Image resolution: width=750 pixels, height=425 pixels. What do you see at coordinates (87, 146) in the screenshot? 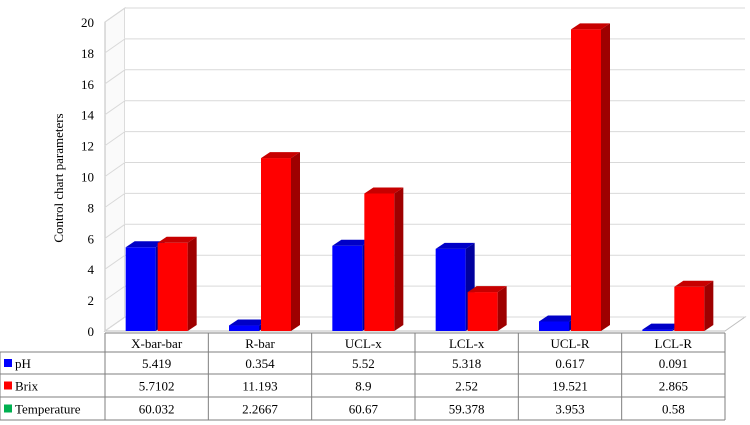
I see `y-tick-label: 12` at bounding box center [87, 146].